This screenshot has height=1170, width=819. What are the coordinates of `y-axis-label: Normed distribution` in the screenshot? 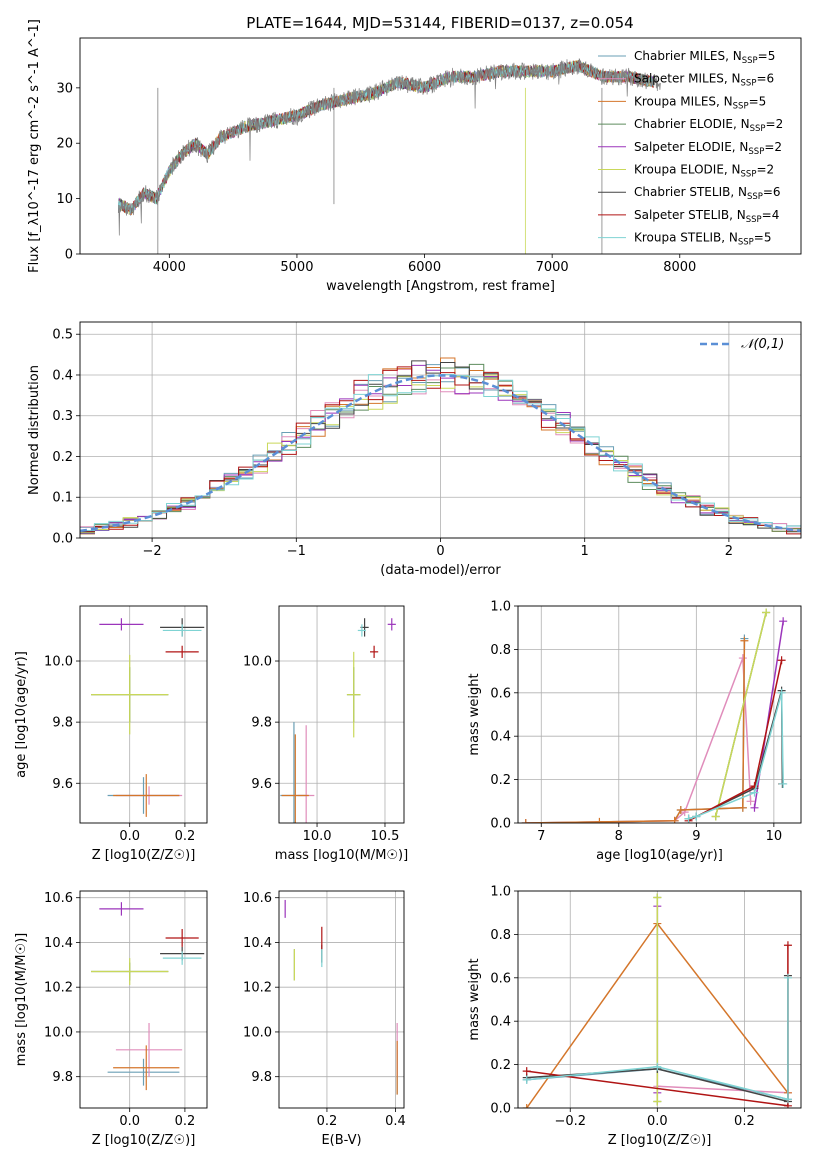 It's located at (34, 430).